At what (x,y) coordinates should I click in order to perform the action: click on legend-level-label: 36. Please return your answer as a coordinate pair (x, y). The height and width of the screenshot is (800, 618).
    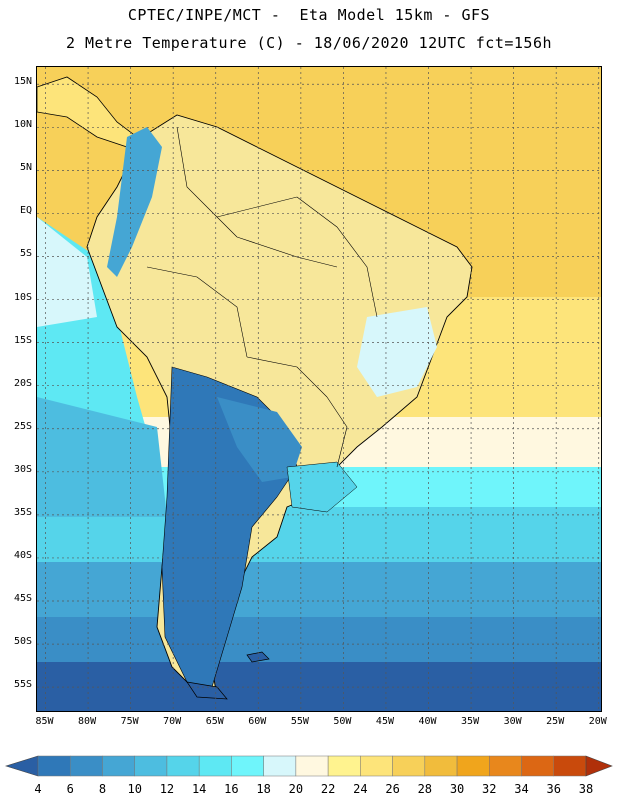
    Looking at the image, I should click on (553, 789).